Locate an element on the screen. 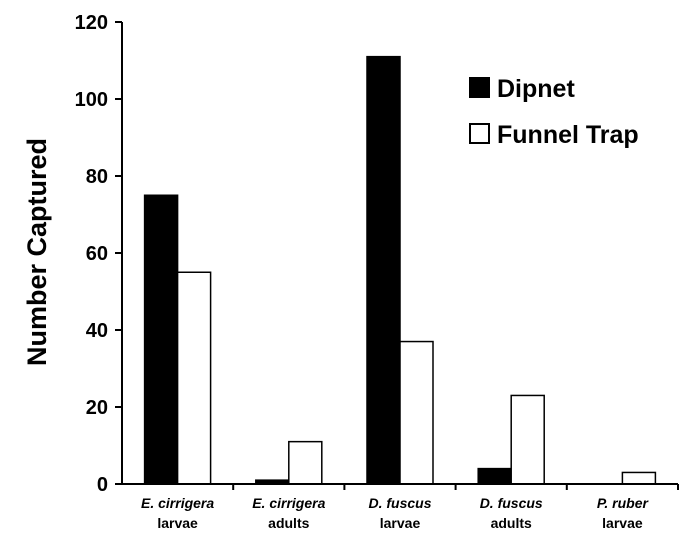 This screenshot has width=685, height=539. y-tick-label: 120 is located at coordinates (91, 23).